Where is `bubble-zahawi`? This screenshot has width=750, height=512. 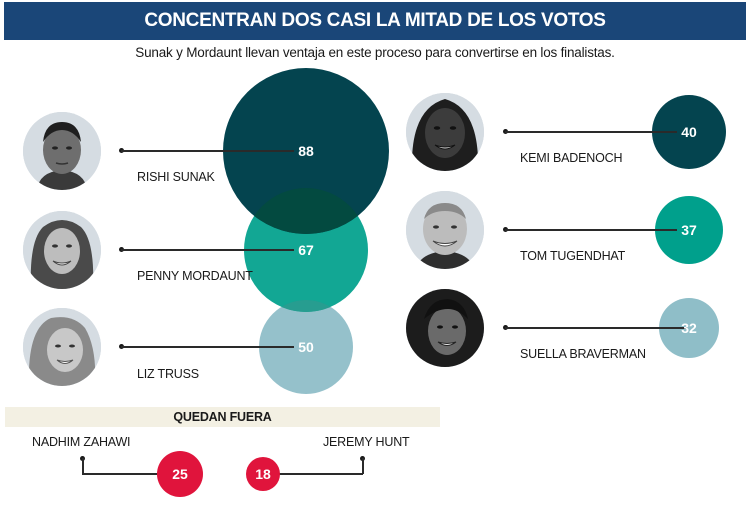
bubble-zahawi is located at coordinates (180, 474).